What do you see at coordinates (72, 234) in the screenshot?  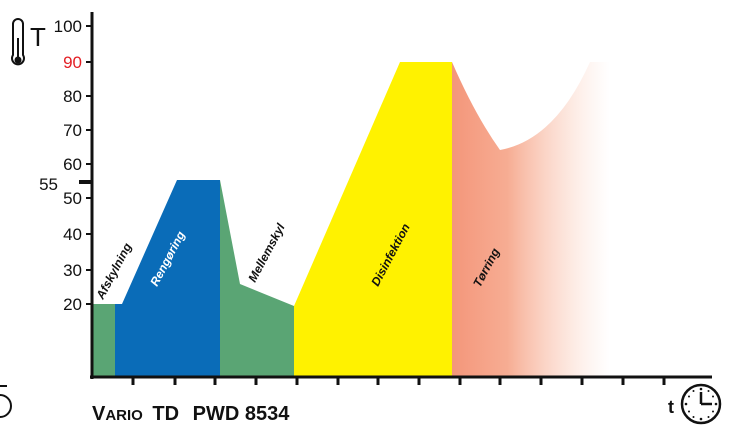 I see `y-tick-label-40: 40` at bounding box center [72, 234].